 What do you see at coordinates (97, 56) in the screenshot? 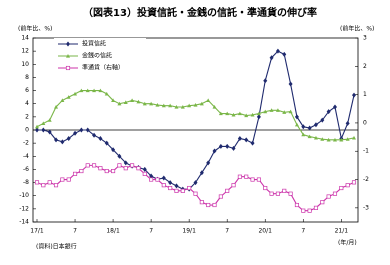
I see `legend-label: 金銭の信託` at bounding box center [97, 56].